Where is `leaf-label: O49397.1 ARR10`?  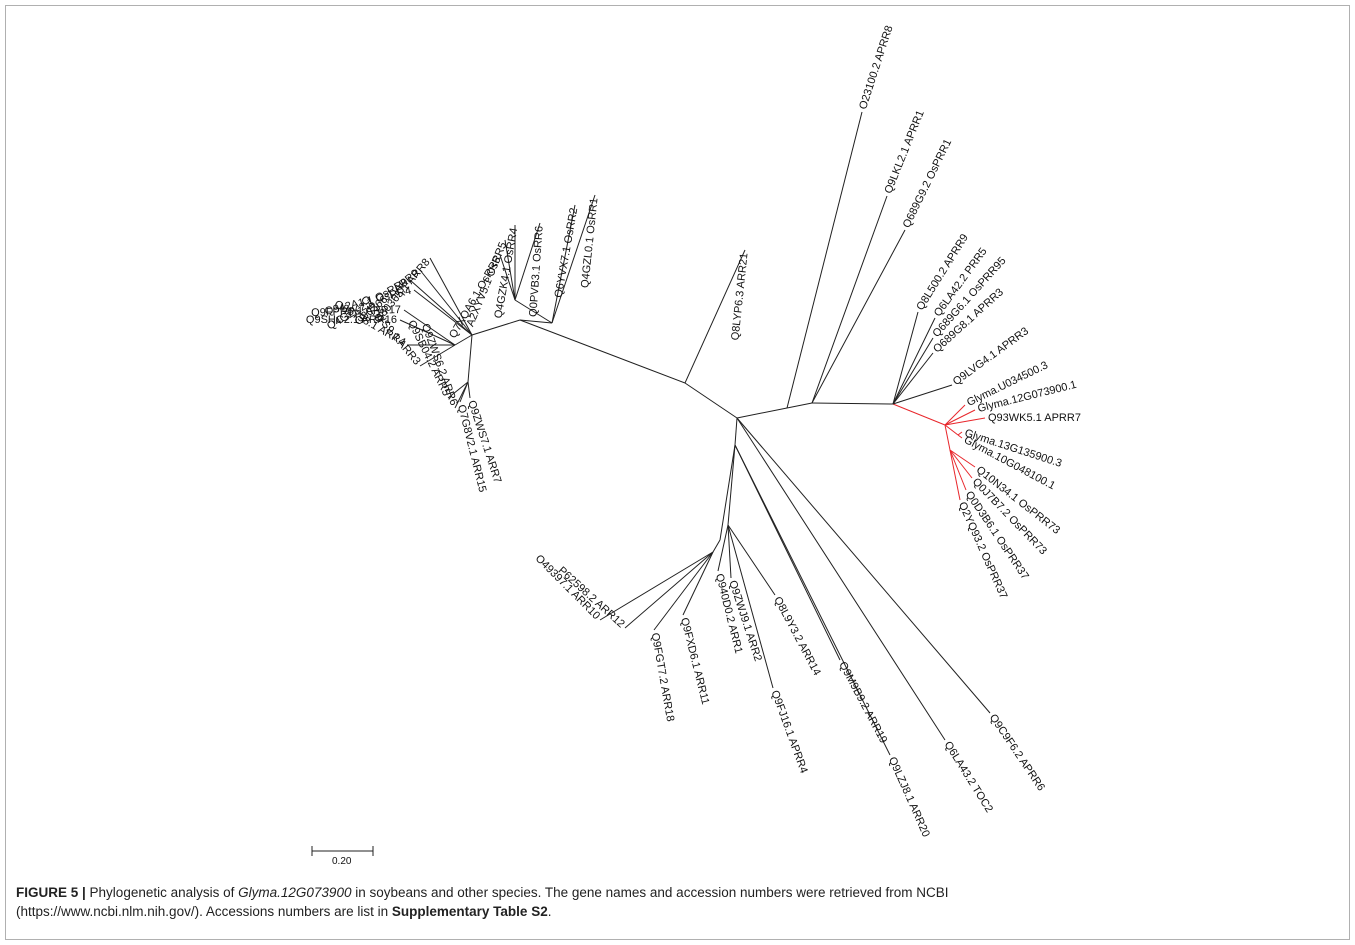 leaf-label: O49397.1 ARR10 is located at coordinates (567, 587).